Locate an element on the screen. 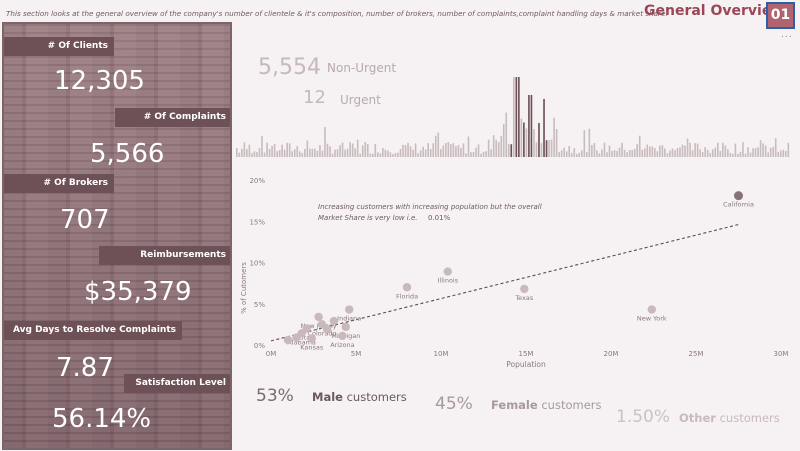 This screenshot has height=451, width=800. non-urgent-label: Non-Urgent is located at coordinates (362, 68).